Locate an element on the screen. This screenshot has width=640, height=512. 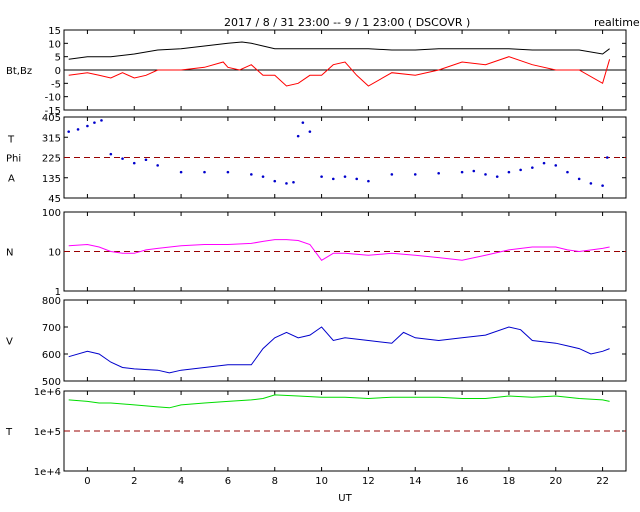
x-tick-label: 6 is located at coordinates (228, 481).